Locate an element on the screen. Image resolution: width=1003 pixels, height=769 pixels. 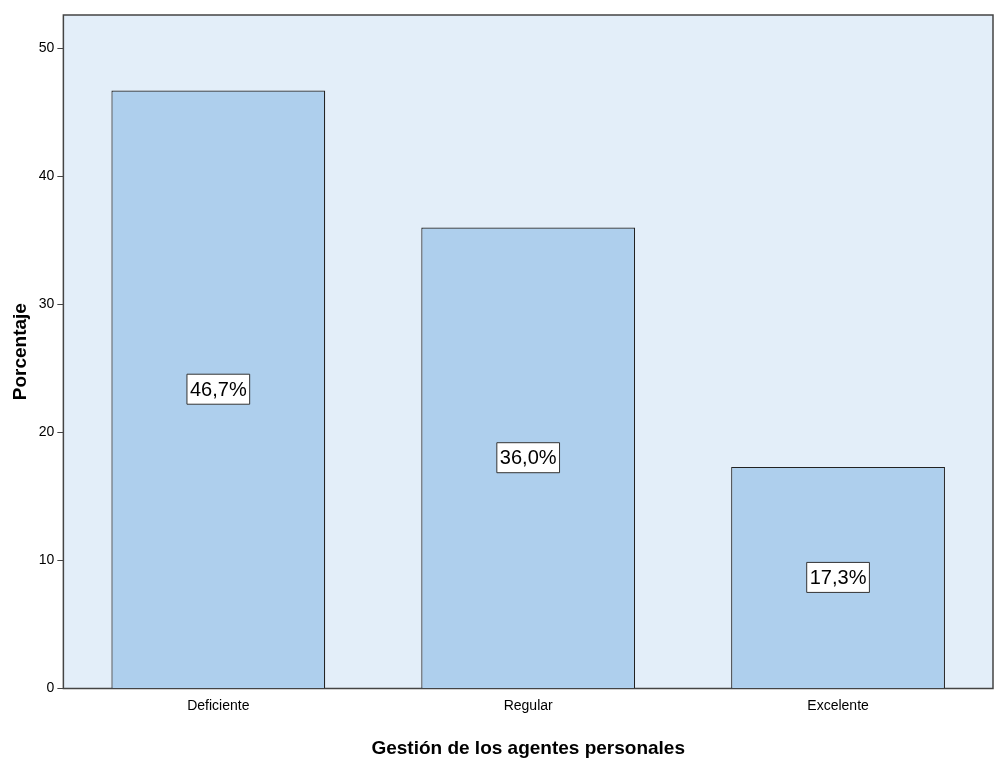
x-tick-label: Regular is located at coordinates (528, 704).